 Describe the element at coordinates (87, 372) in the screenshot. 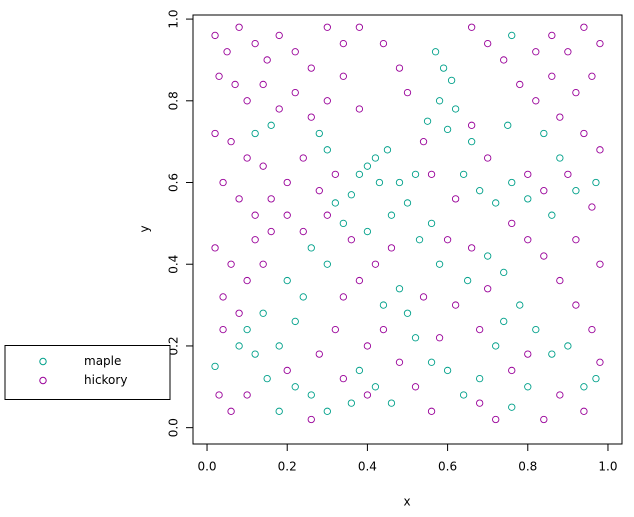

I see `legend-box` at that location.